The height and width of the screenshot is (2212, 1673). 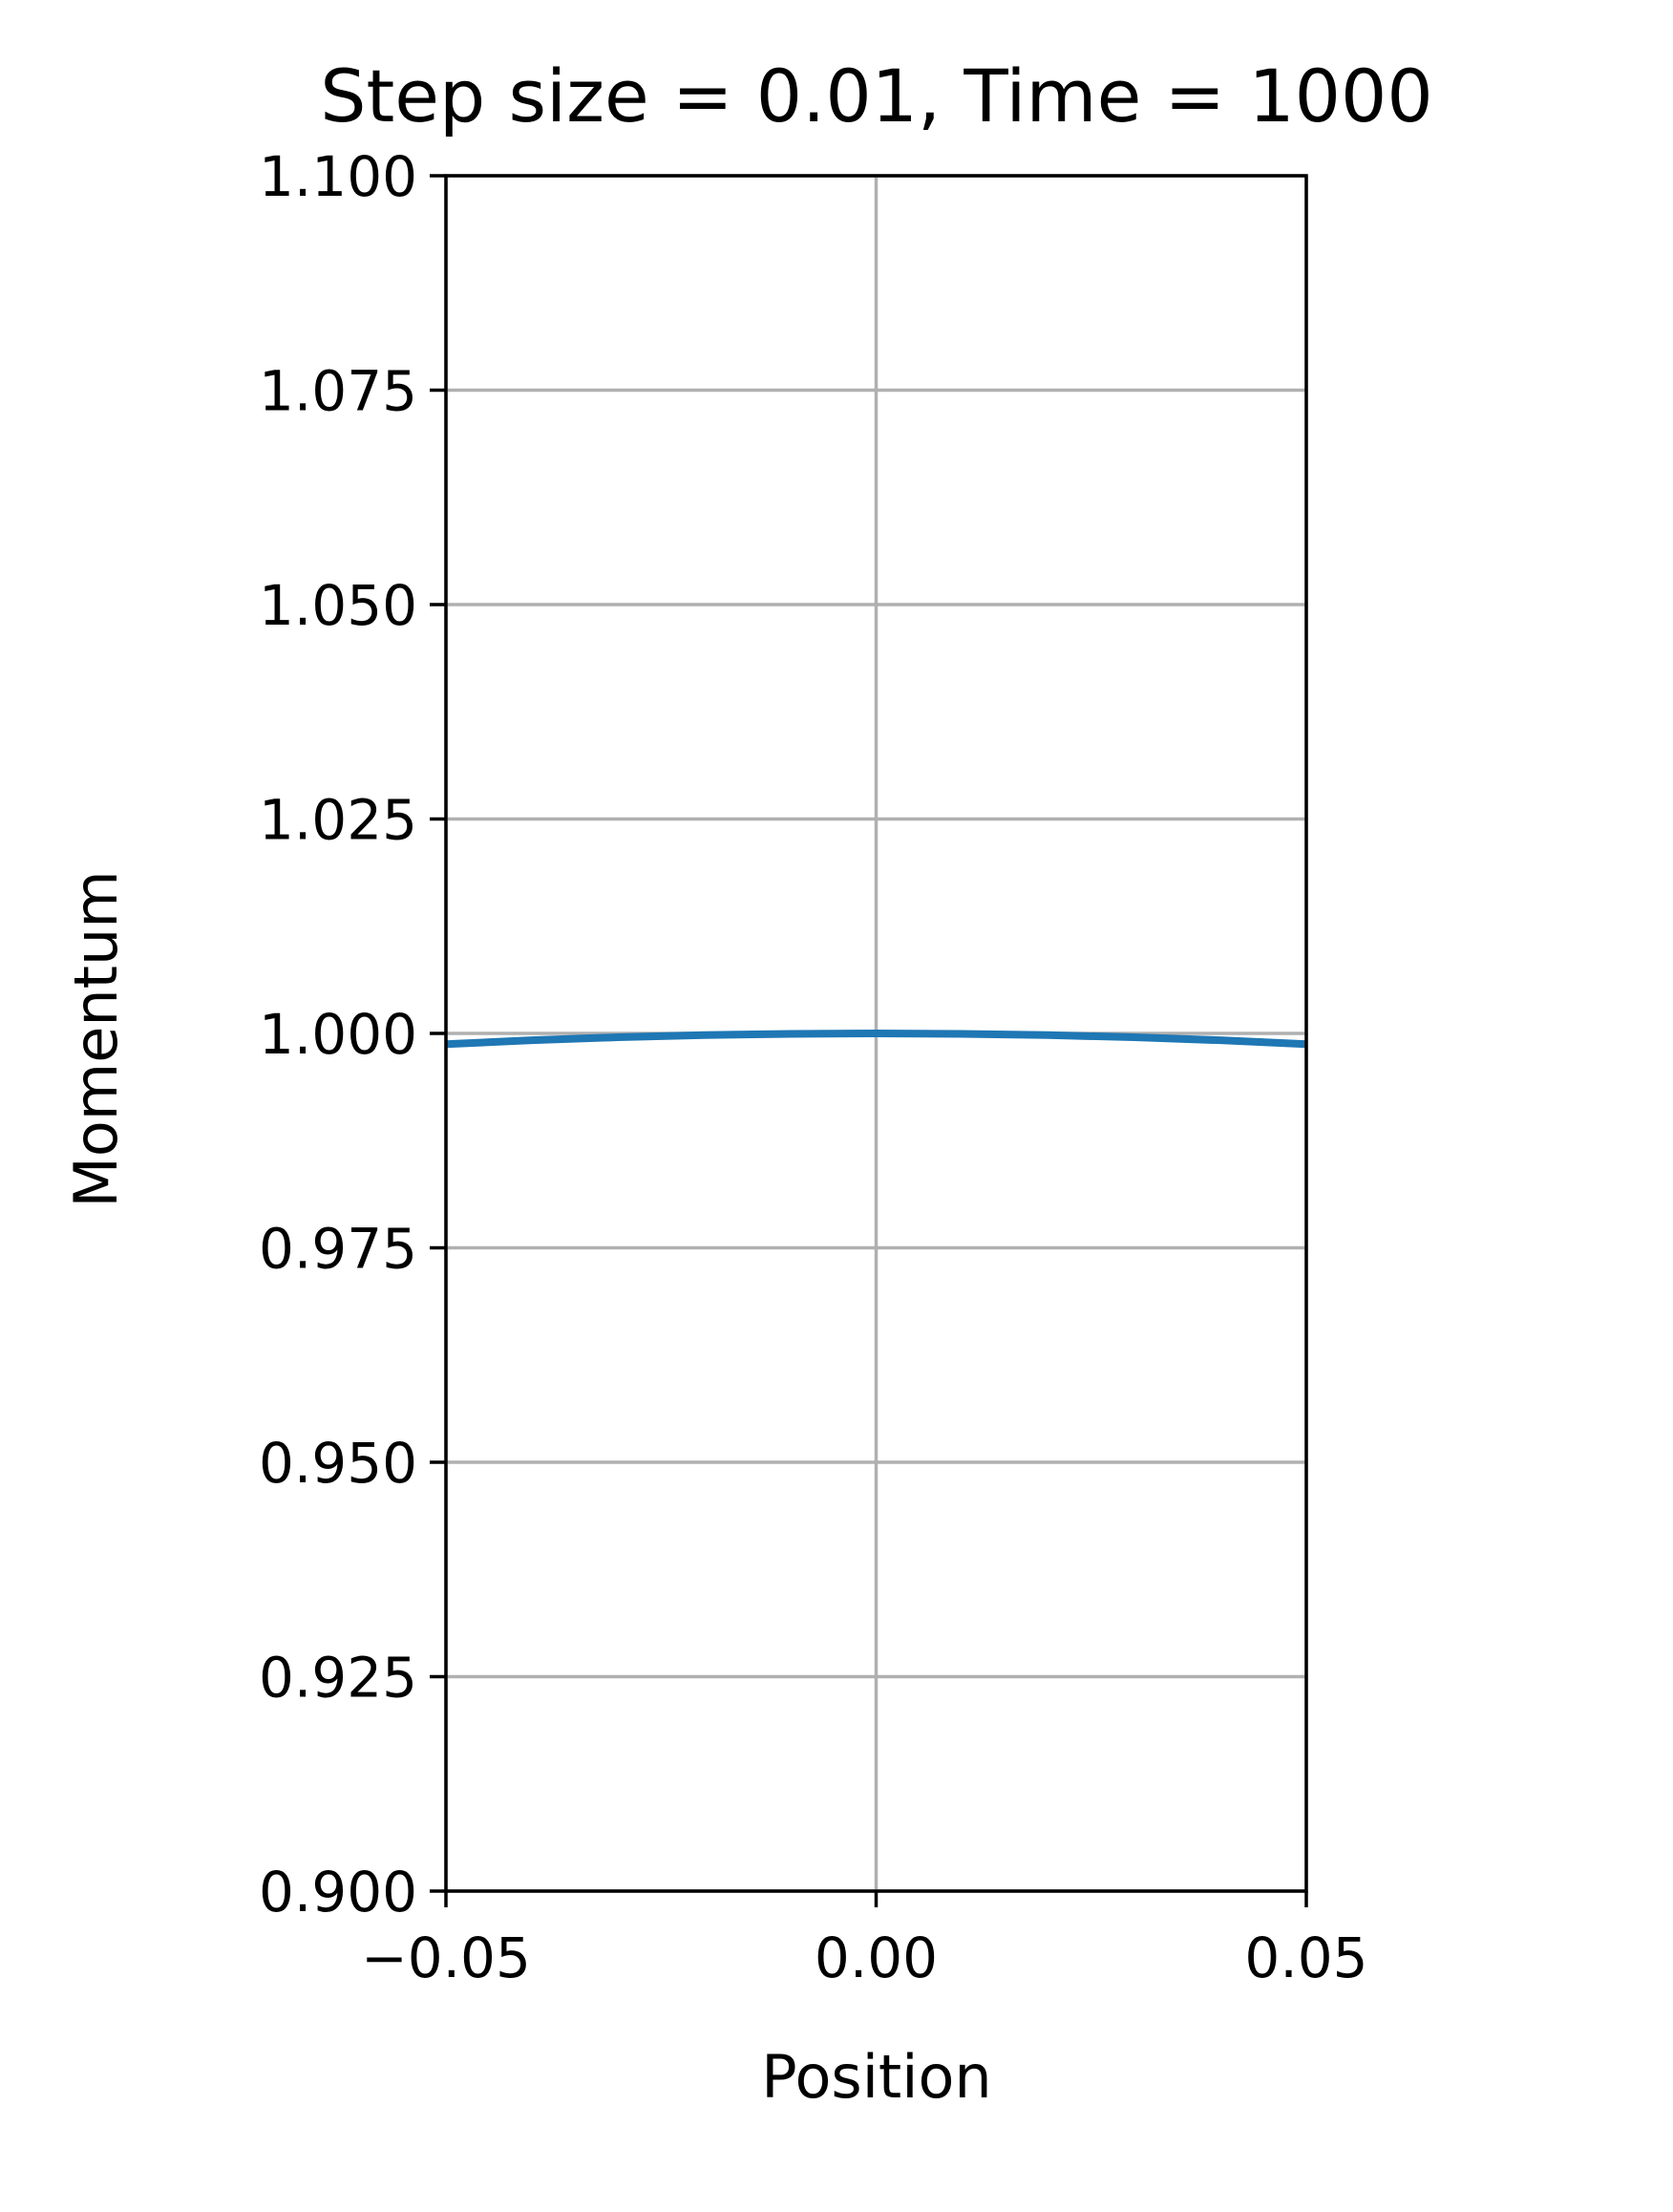 What do you see at coordinates (338, 1892) in the screenshot?
I see `y-tick-label: 0.900` at bounding box center [338, 1892].